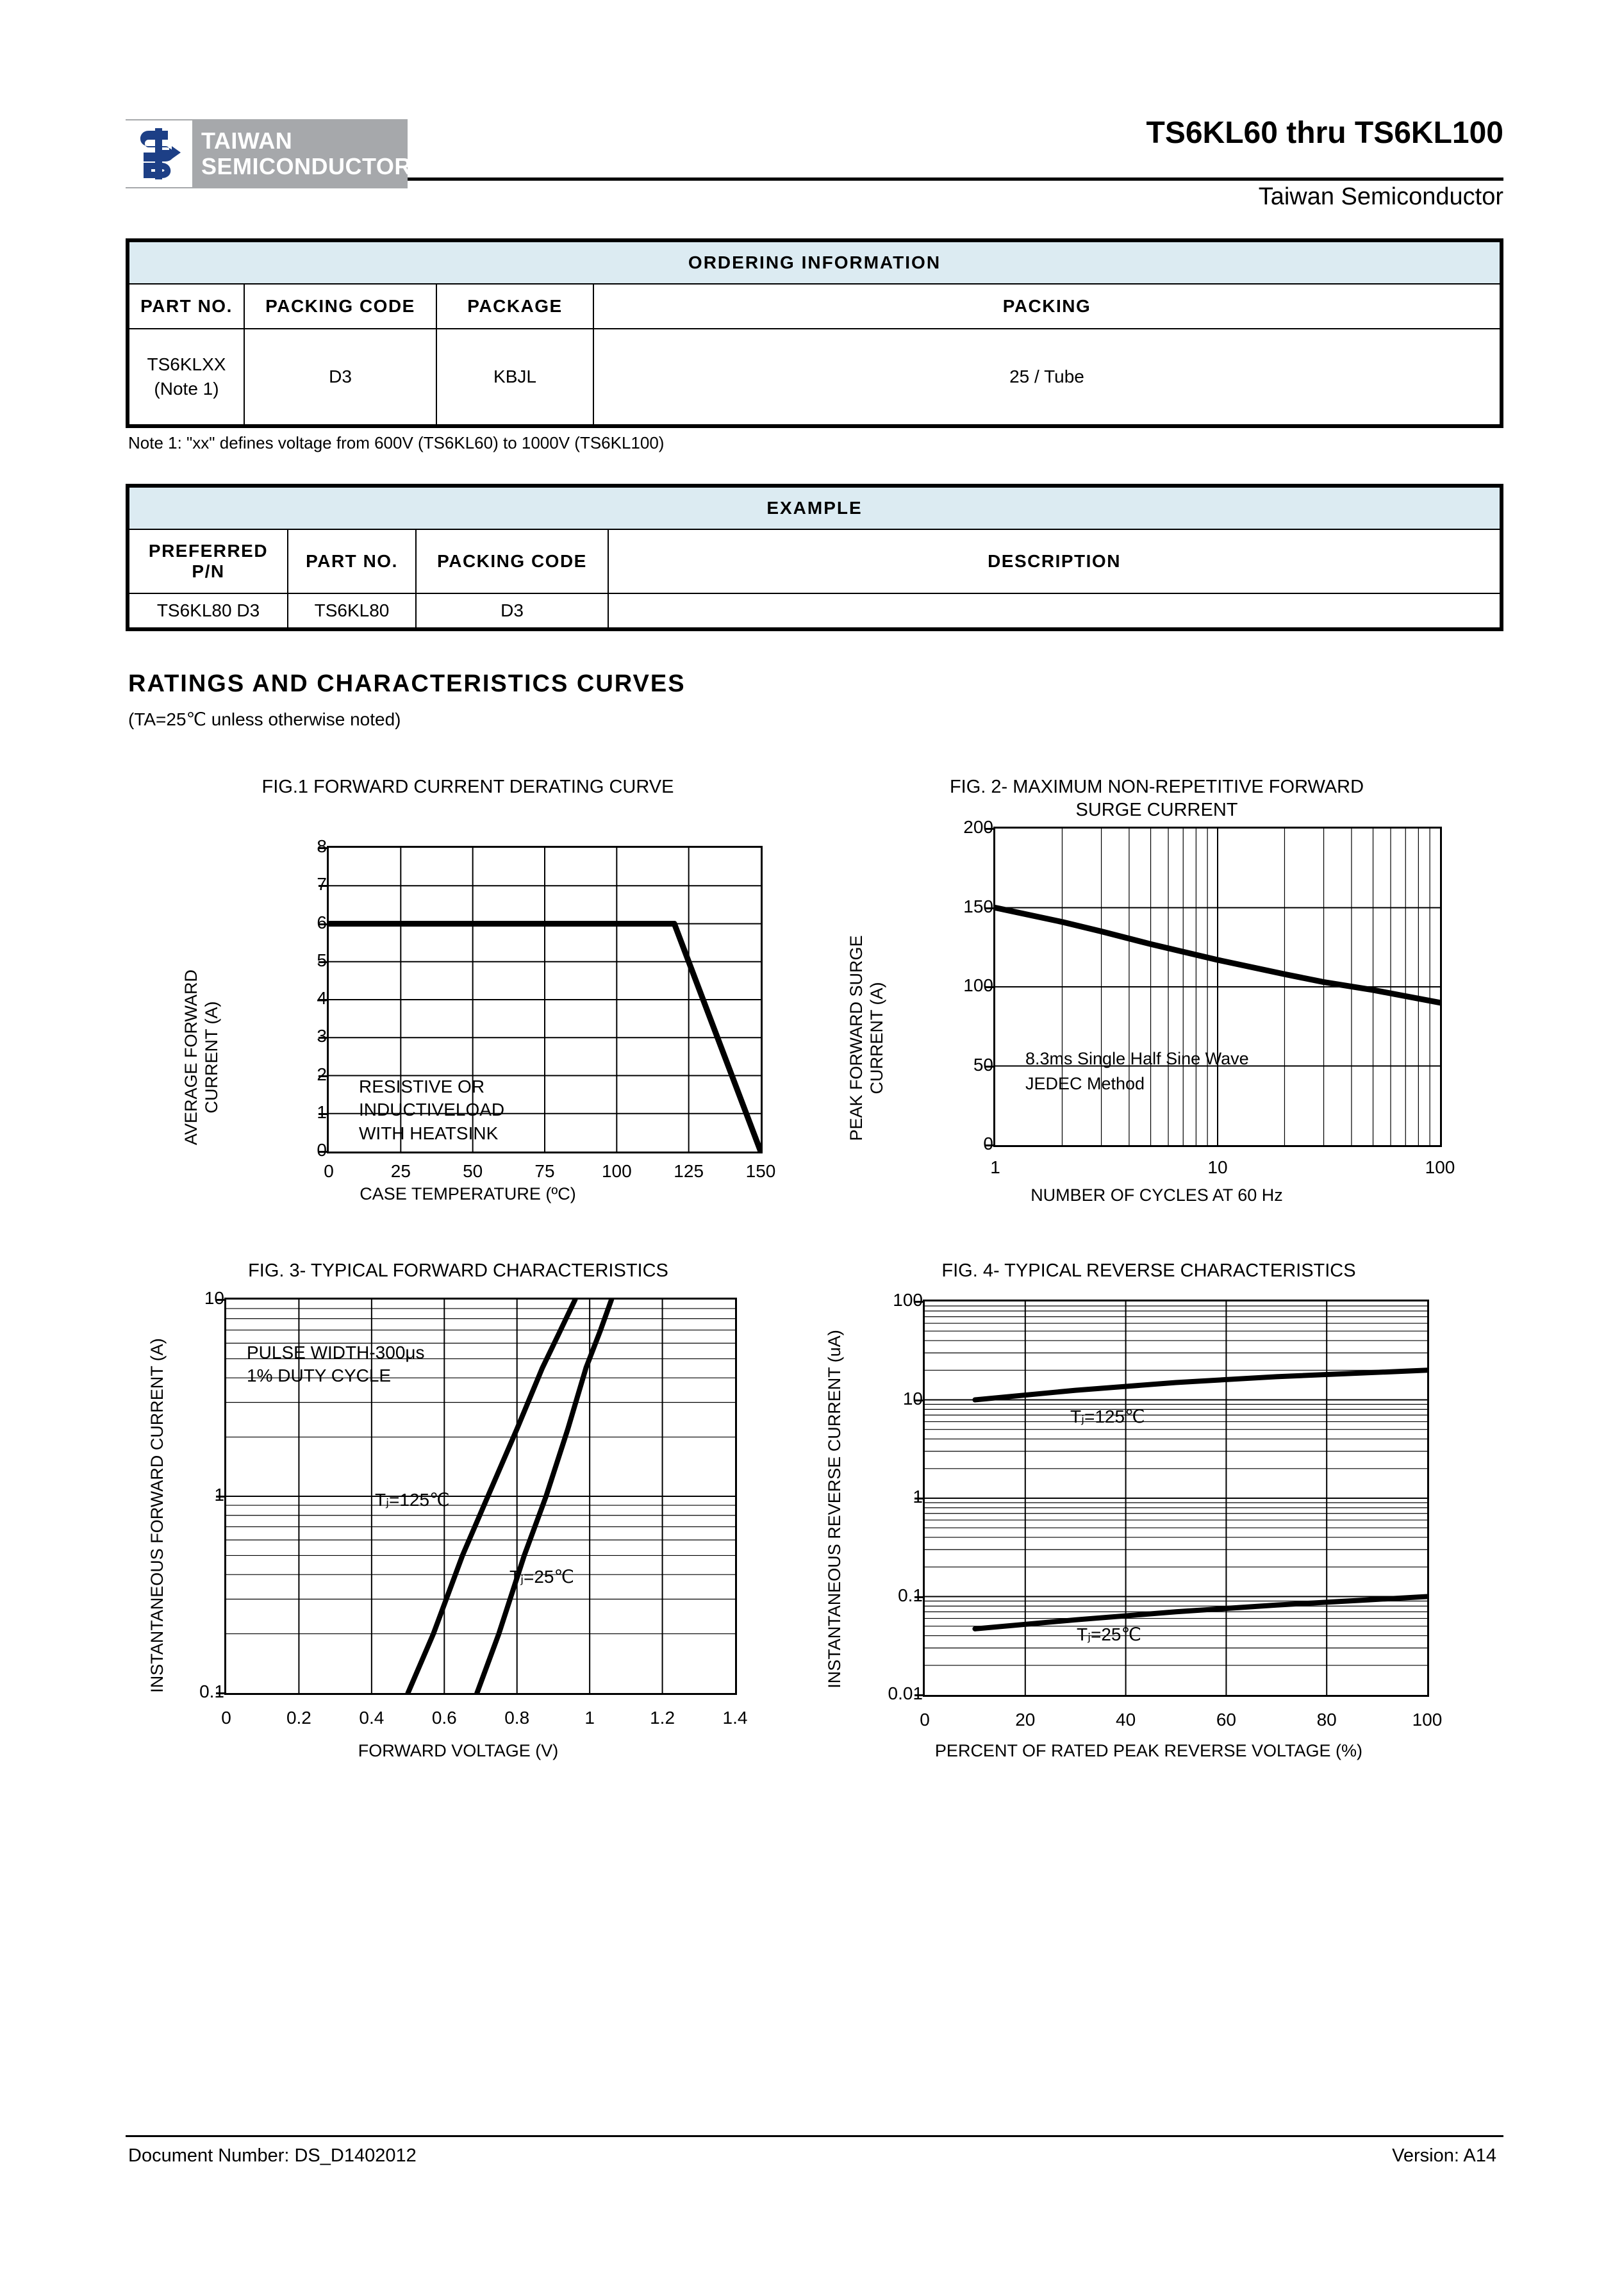 This screenshot has height=2296, width=1622. What do you see at coordinates (306, 153) in the screenshot?
I see `logo-wordmark: TAIWAN SEMICONDUCTOR` at bounding box center [306, 153].